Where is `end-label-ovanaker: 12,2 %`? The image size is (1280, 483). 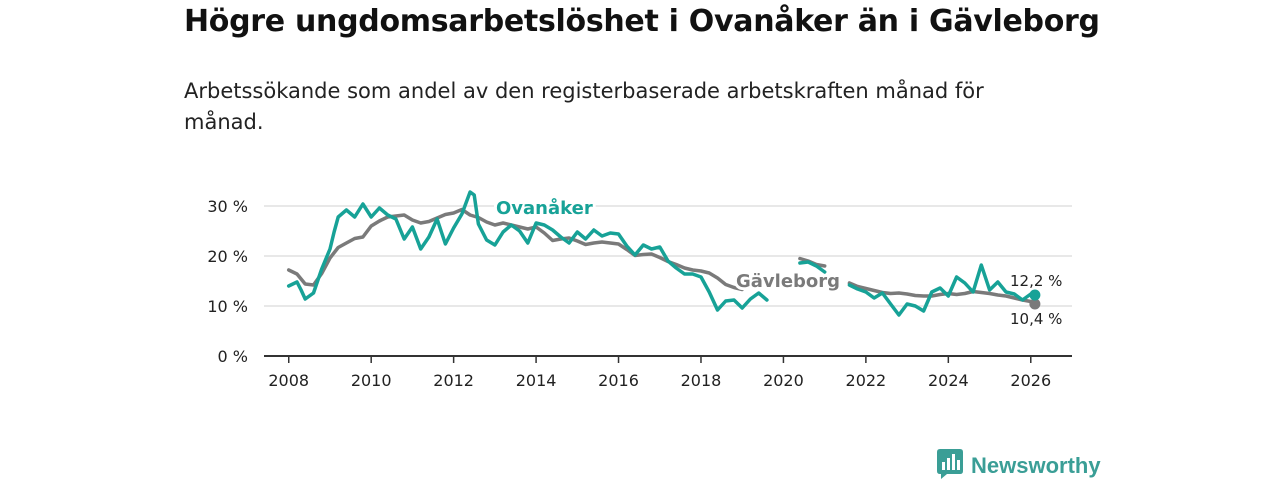 end-label-ovanaker: 12,2 % is located at coordinates (1036, 281).